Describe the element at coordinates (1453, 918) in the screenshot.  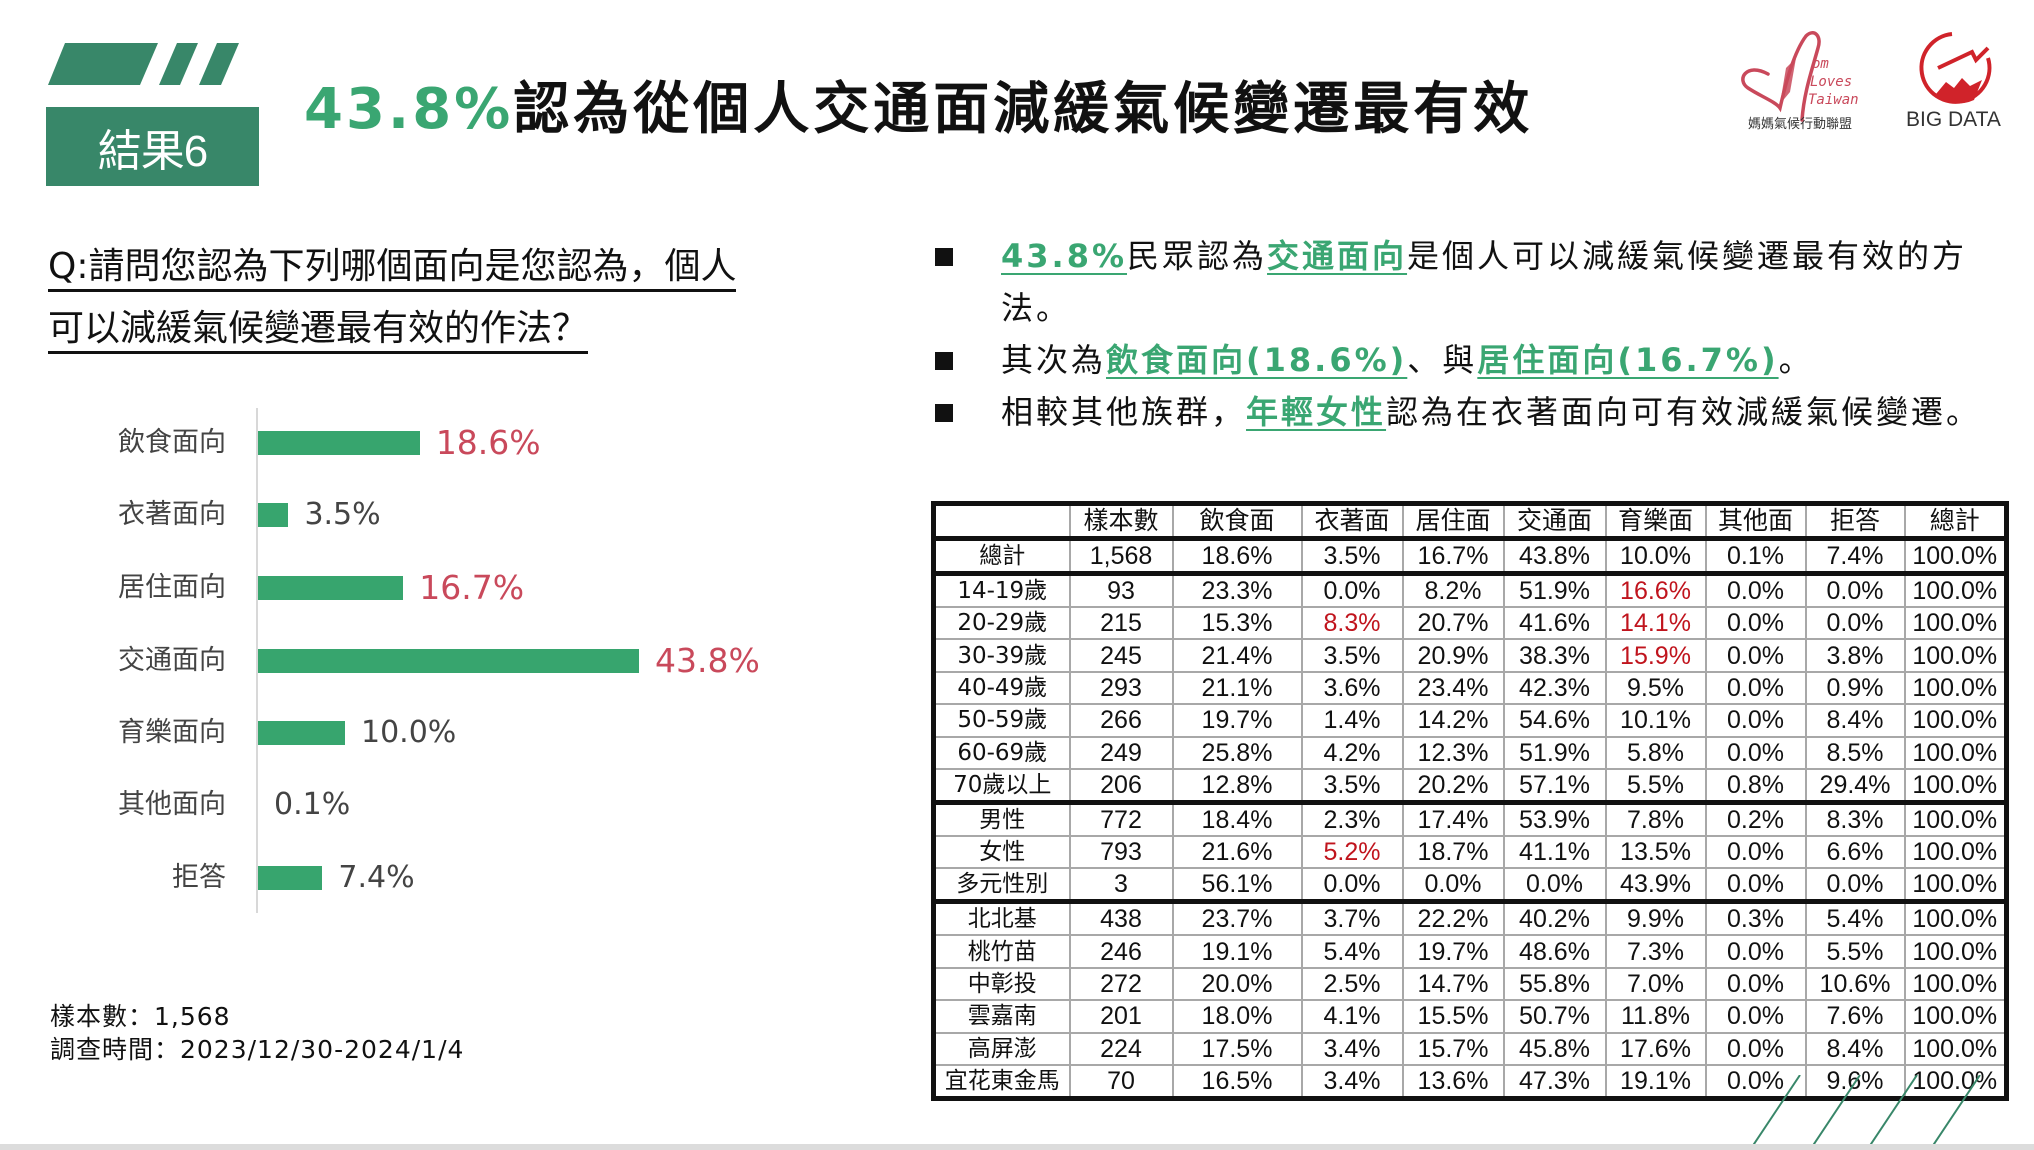
I see `table-cell: 22.2%` at that location.